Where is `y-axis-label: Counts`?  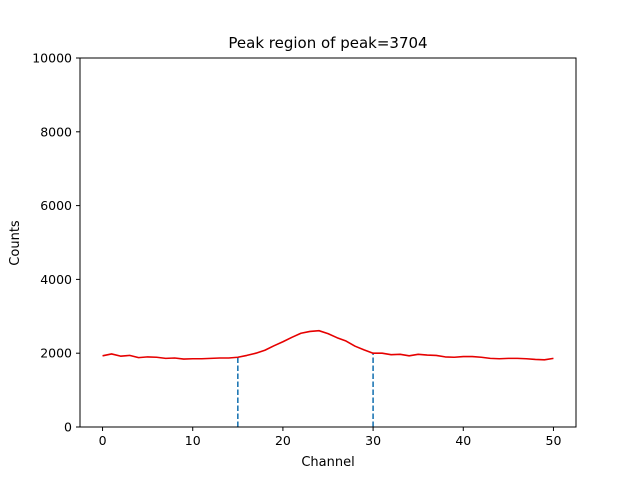
y-axis-label: Counts is located at coordinates (15, 243).